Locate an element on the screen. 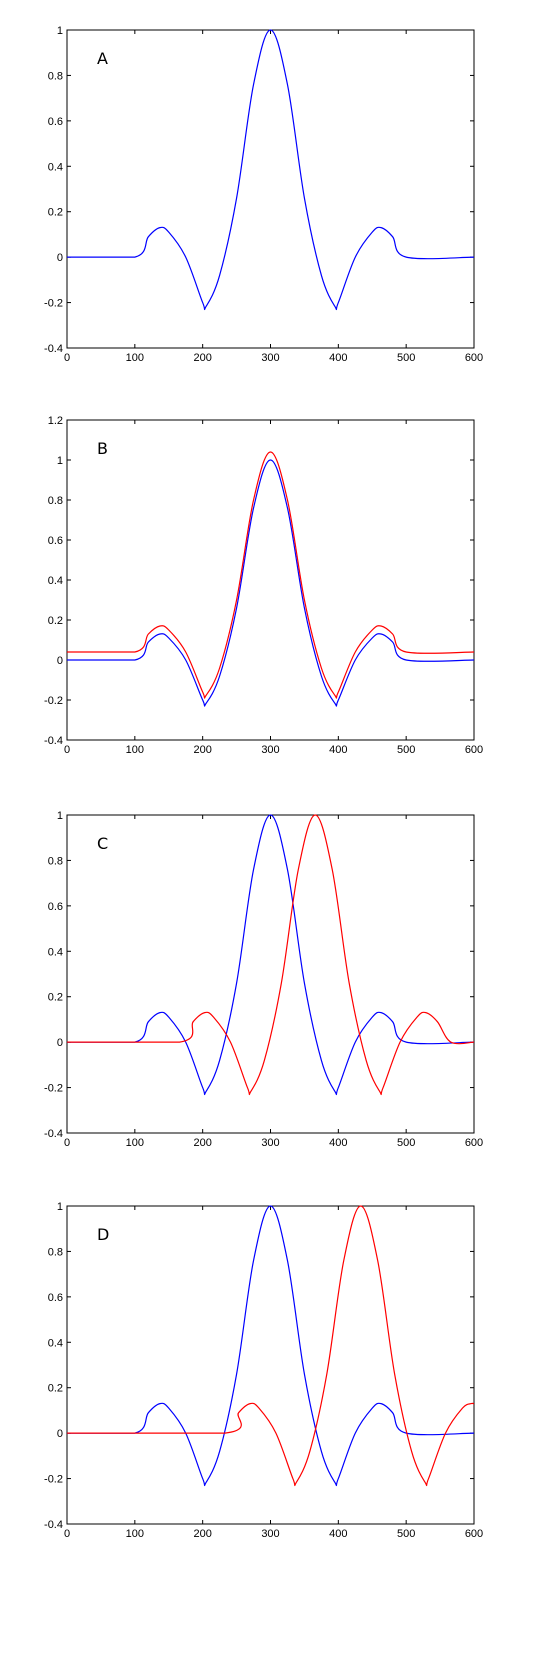 This screenshot has height=1680, width=560. panel-label: D is located at coordinates (103, 1234).